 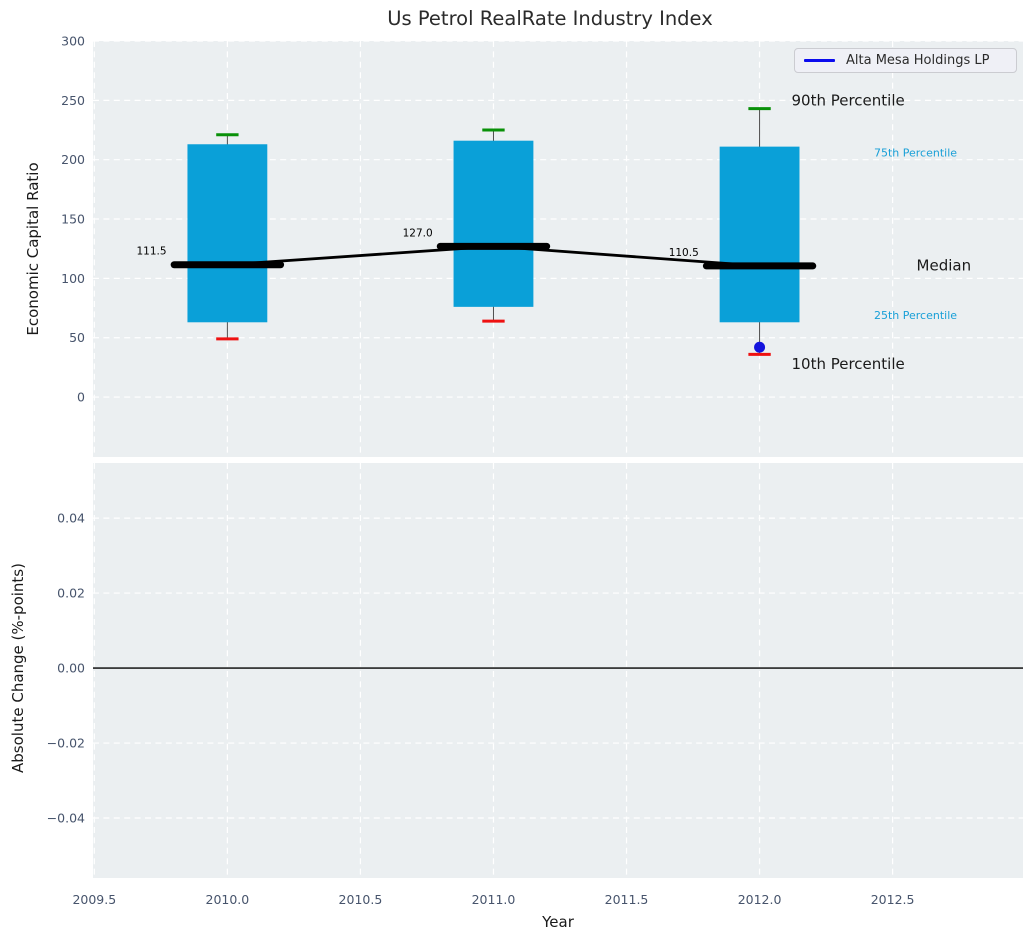 What do you see at coordinates (918, 60) in the screenshot?
I see `legend-label: Alta Mesa Holdings LP` at bounding box center [918, 60].